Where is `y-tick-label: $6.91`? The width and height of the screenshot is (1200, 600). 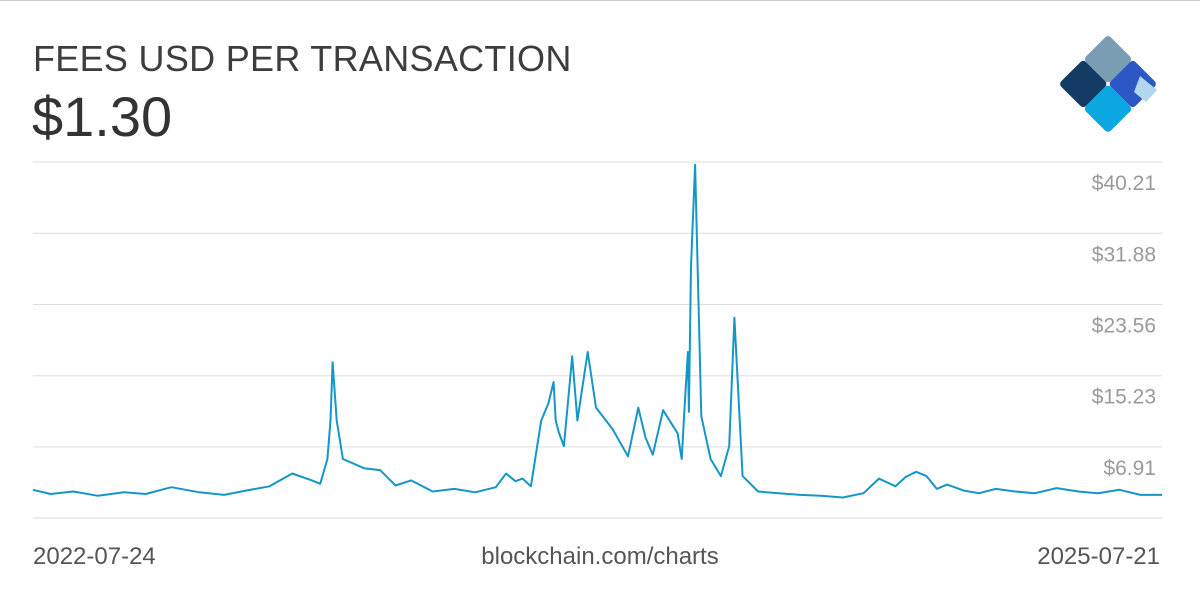
y-tick-label: $6.91 is located at coordinates (1129, 468).